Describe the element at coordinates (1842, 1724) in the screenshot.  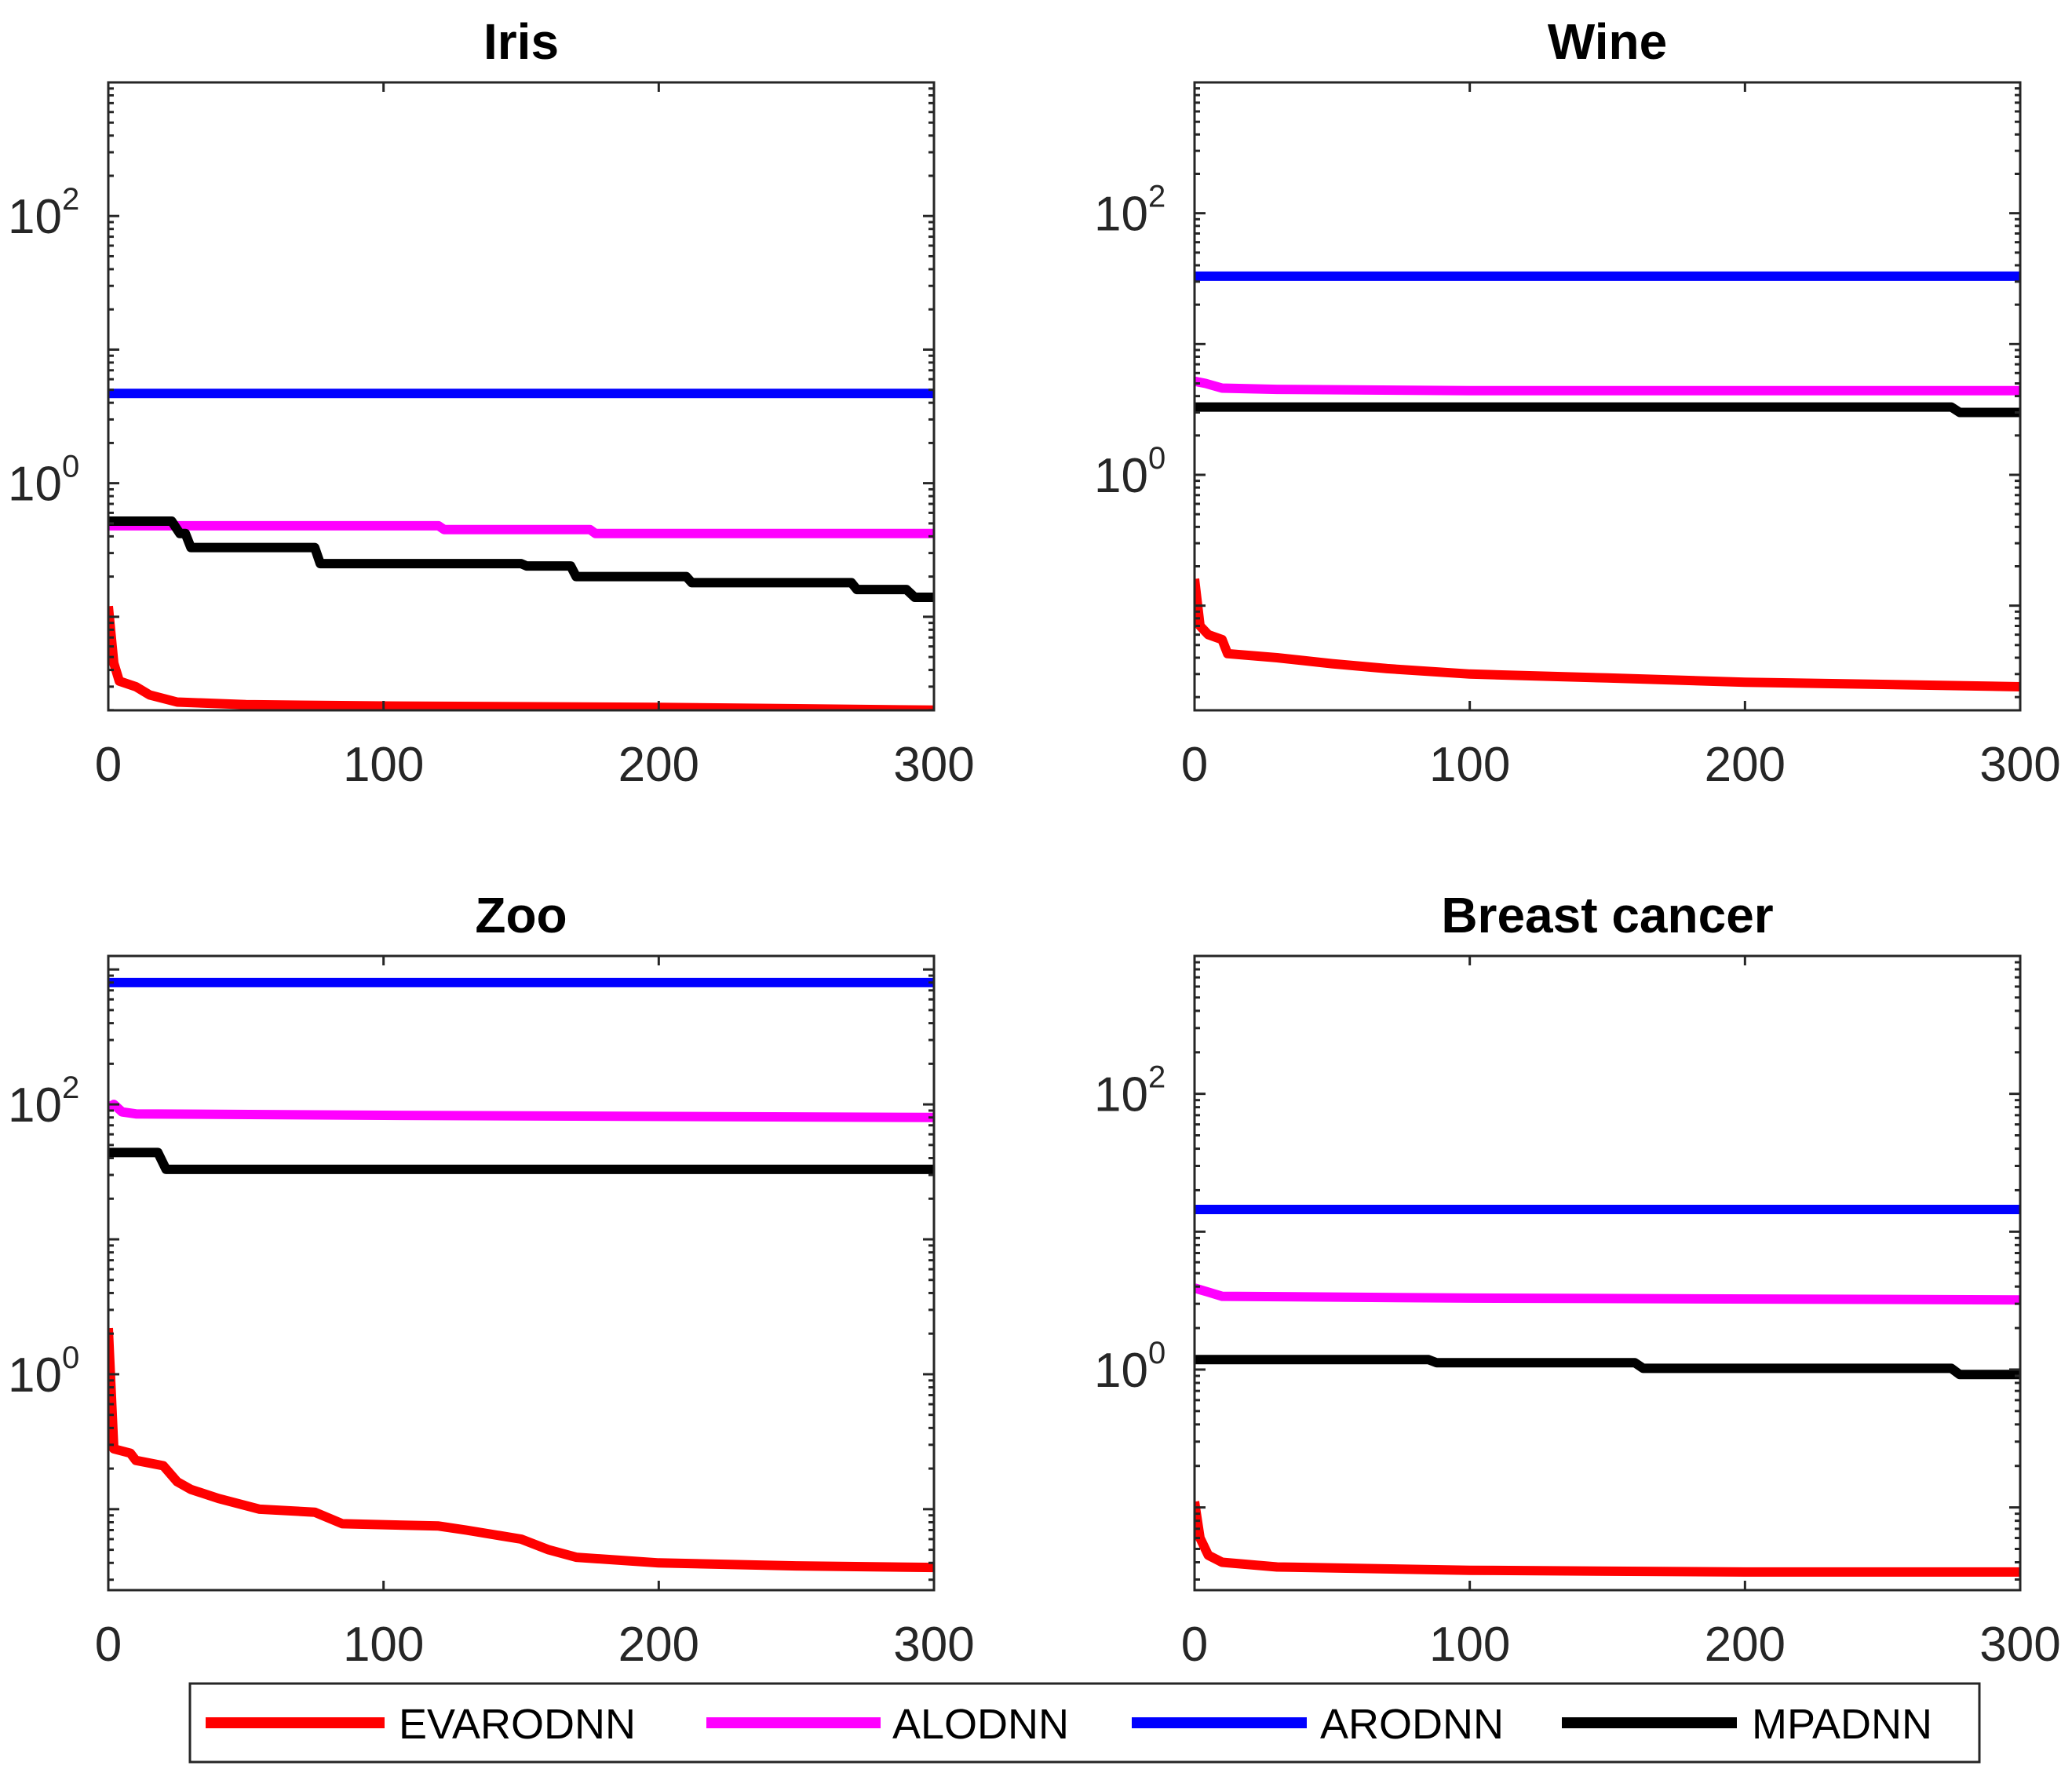
I see `legend-label-mpadnn: MPADNN` at that location.